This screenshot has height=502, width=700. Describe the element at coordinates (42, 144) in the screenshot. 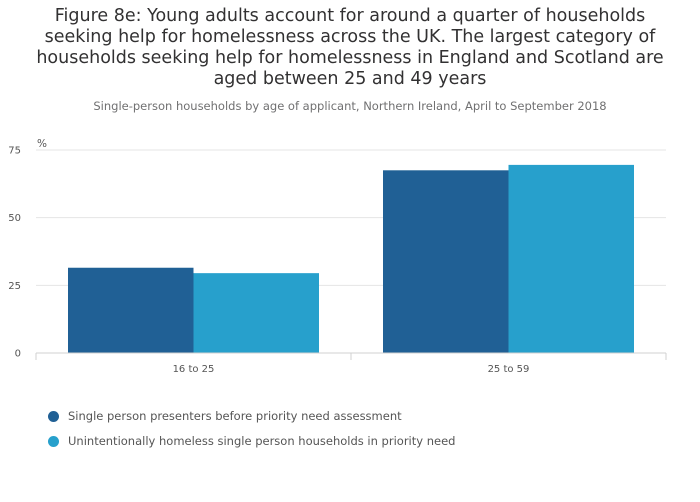

I see `y-unit-label: %` at that location.